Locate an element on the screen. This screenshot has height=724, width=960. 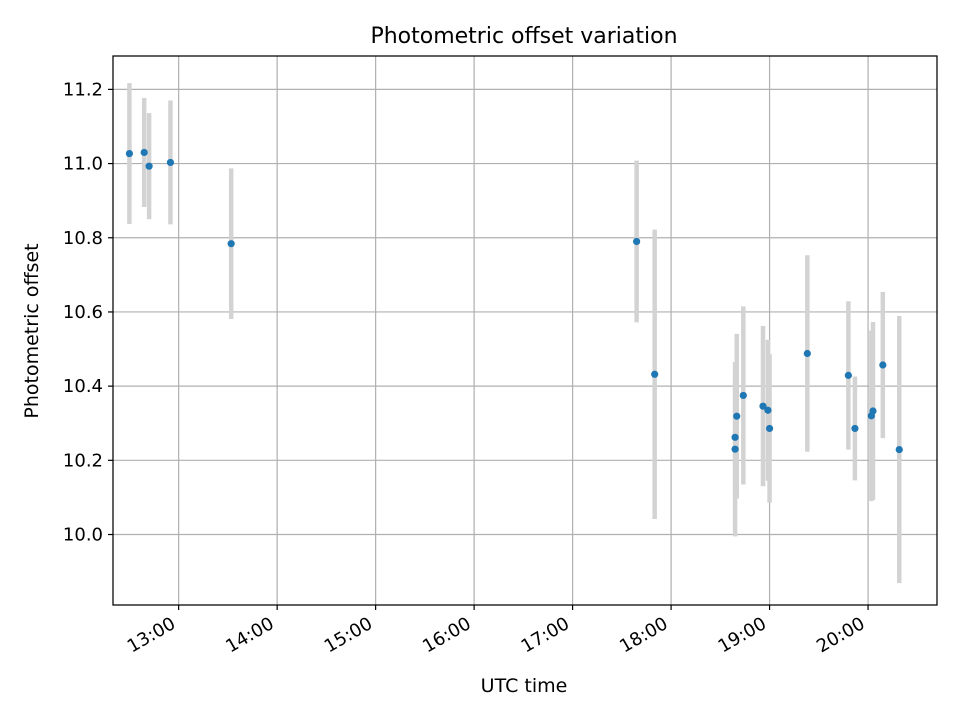
y-tick-label: 10.8 is located at coordinates (83, 238).